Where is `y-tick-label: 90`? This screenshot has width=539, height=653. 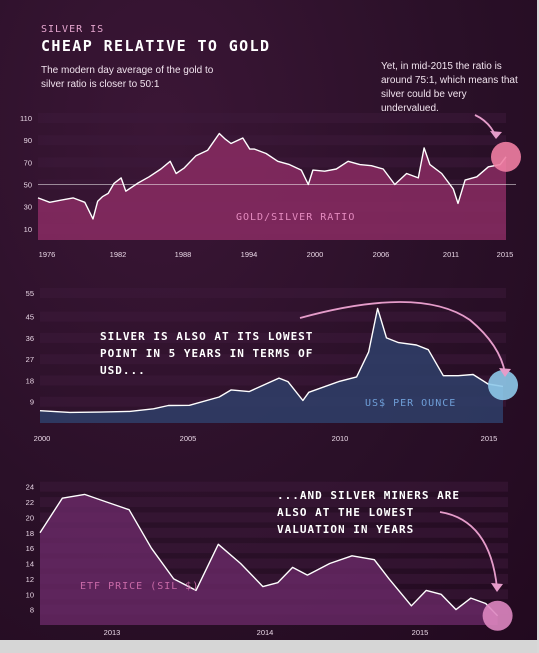 y-tick-label: 90 is located at coordinates (28, 140).